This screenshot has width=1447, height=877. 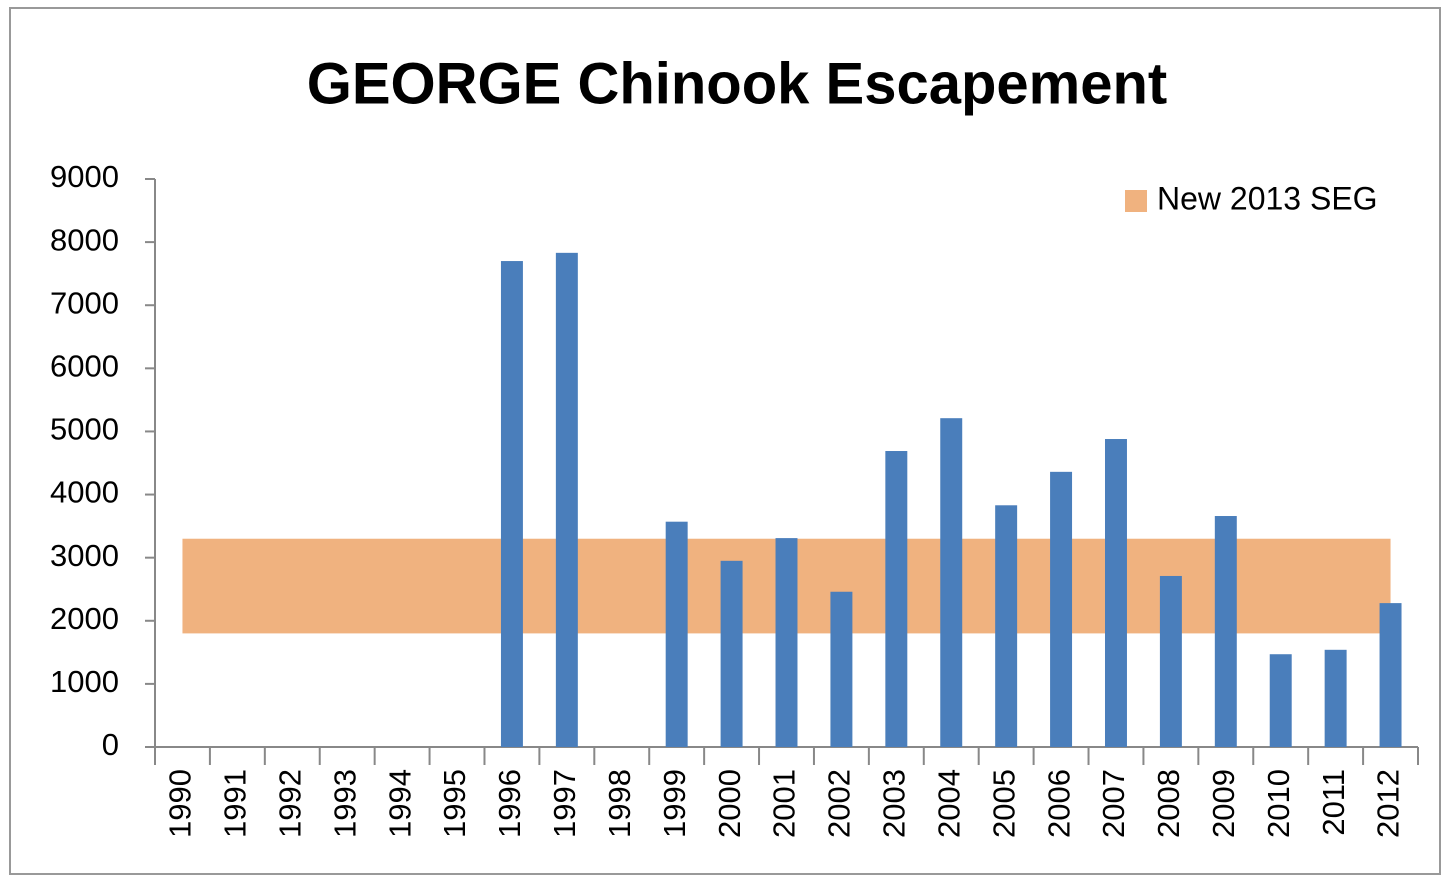 I want to click on y-tick-label: 1000, so click(x=84, y=681).